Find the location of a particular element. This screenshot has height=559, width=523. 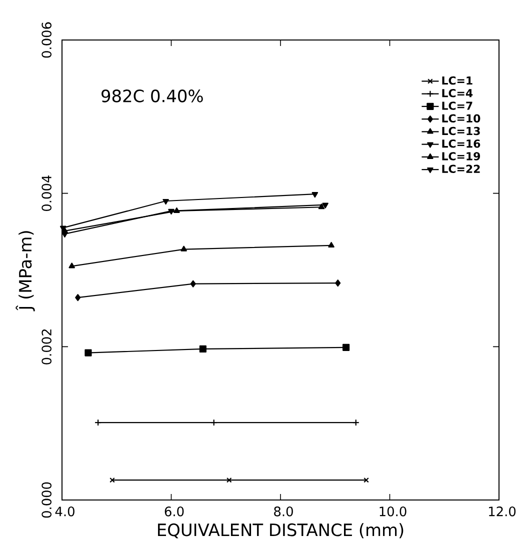

x-tick-label: 4.0 is located at coordinates (64, 511).